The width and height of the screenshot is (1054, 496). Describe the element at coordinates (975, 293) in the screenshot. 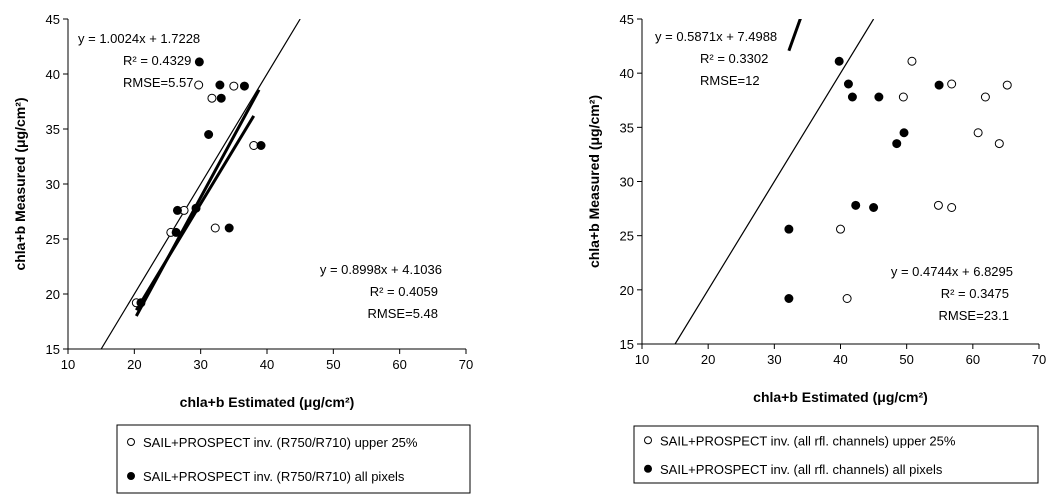

I see `fit-r-squared: R² = 0.3475` at that location.